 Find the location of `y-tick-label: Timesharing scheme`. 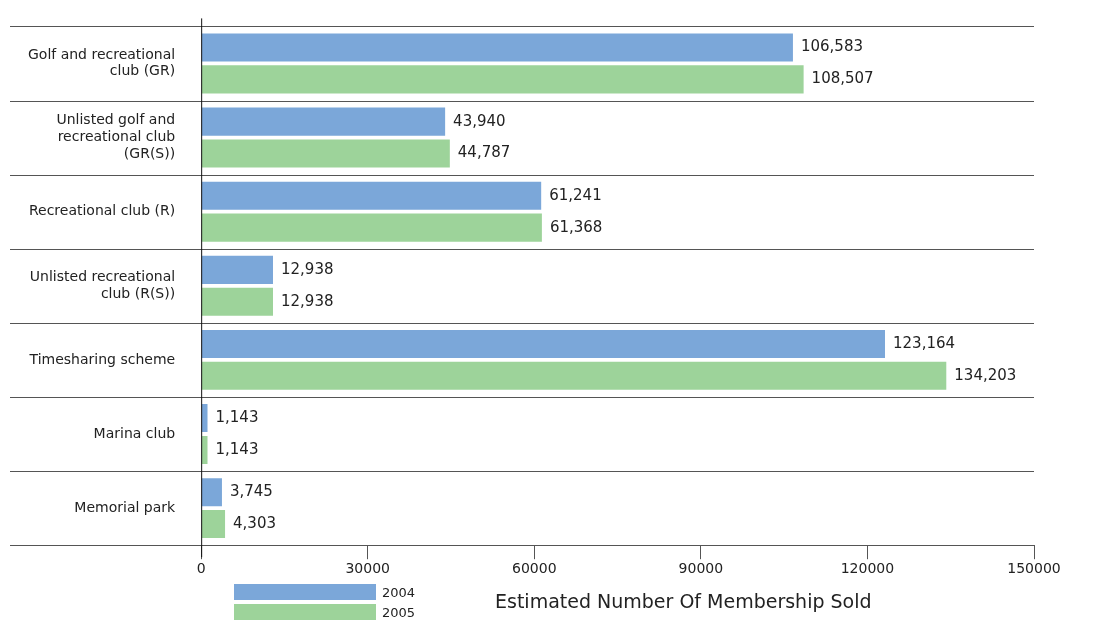

y-tick-label: Timesharing scheme is located at coordinates (102, 358).